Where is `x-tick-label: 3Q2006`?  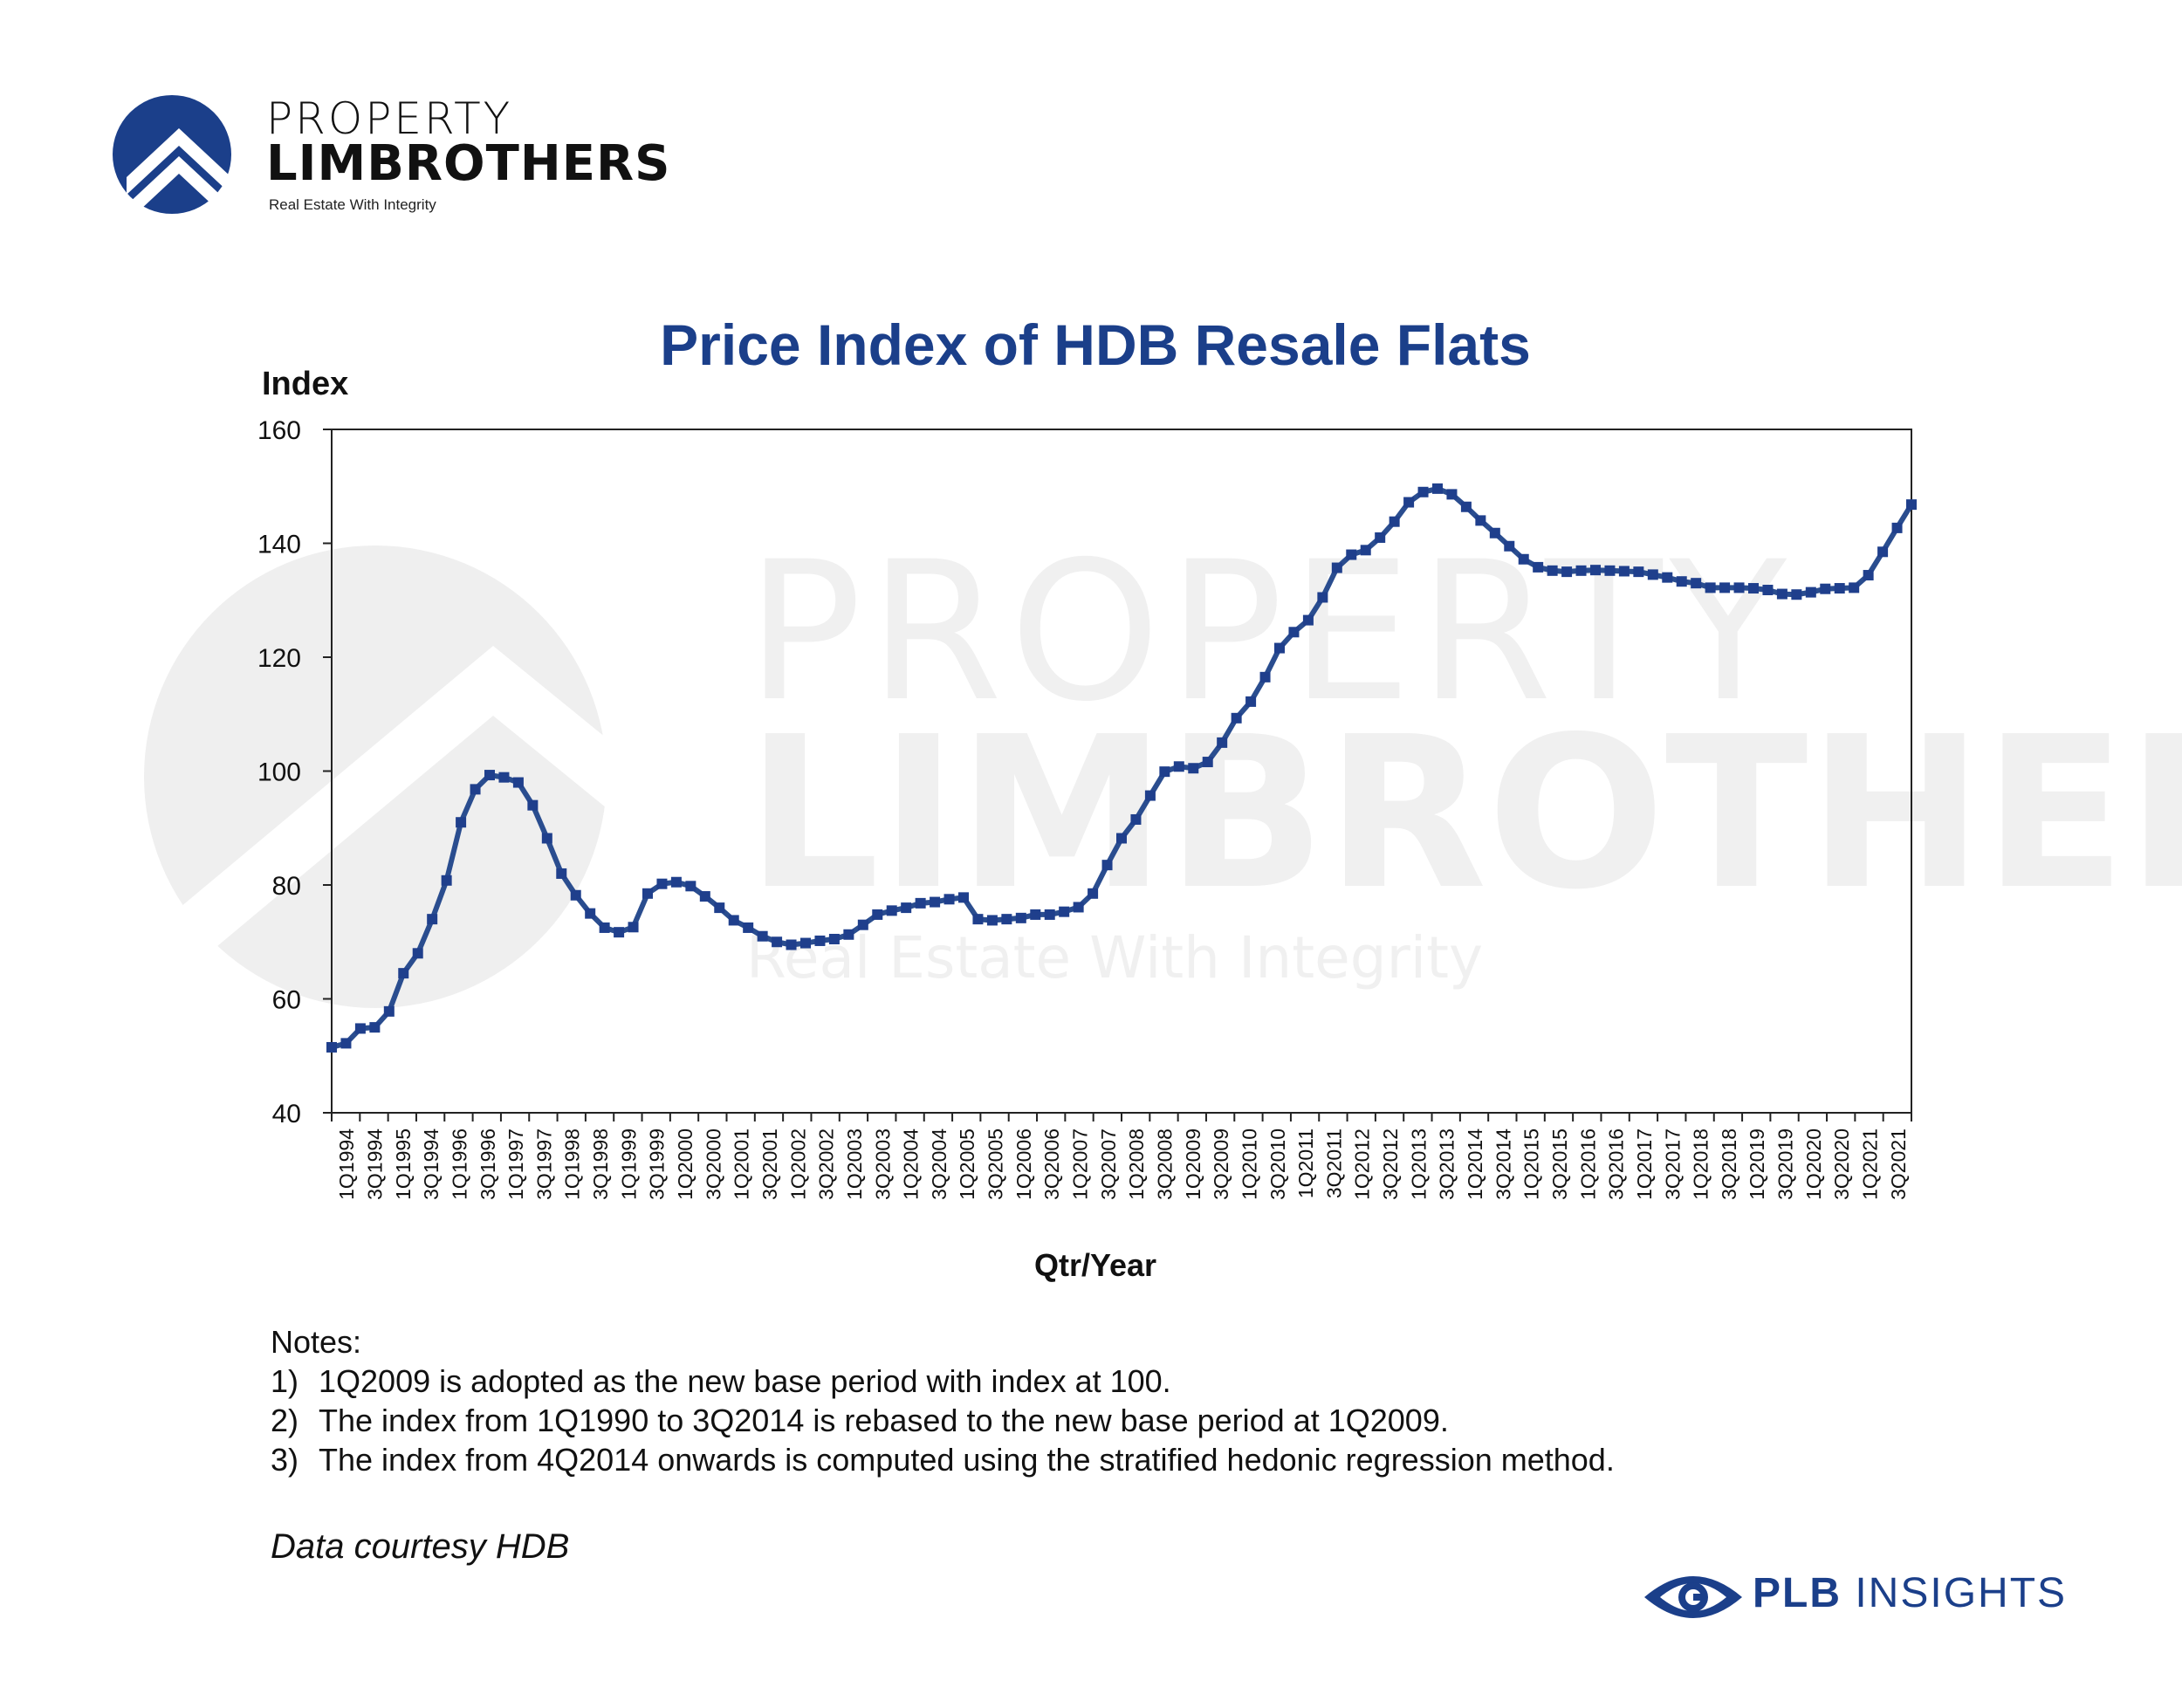 x-tick-label: 3Q2006 is located at coordinates (1051, 1164).